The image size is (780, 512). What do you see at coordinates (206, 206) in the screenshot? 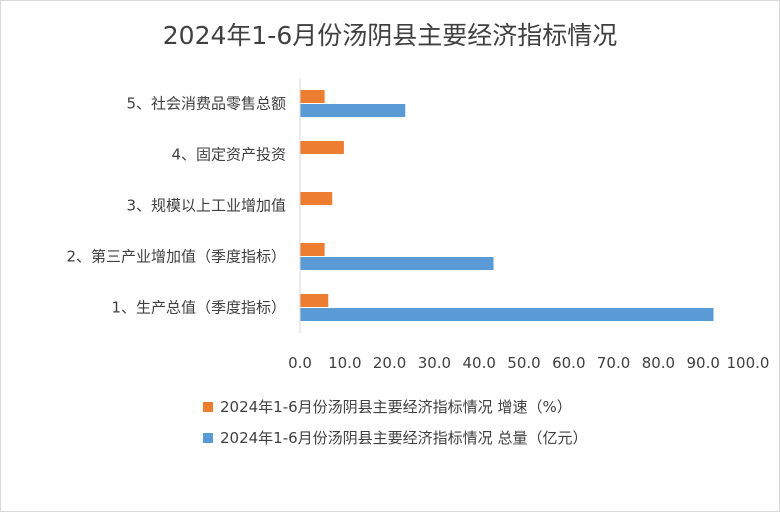
I see `category-label: 3、规模以上工业增加值` at bounding box center [206, 206].